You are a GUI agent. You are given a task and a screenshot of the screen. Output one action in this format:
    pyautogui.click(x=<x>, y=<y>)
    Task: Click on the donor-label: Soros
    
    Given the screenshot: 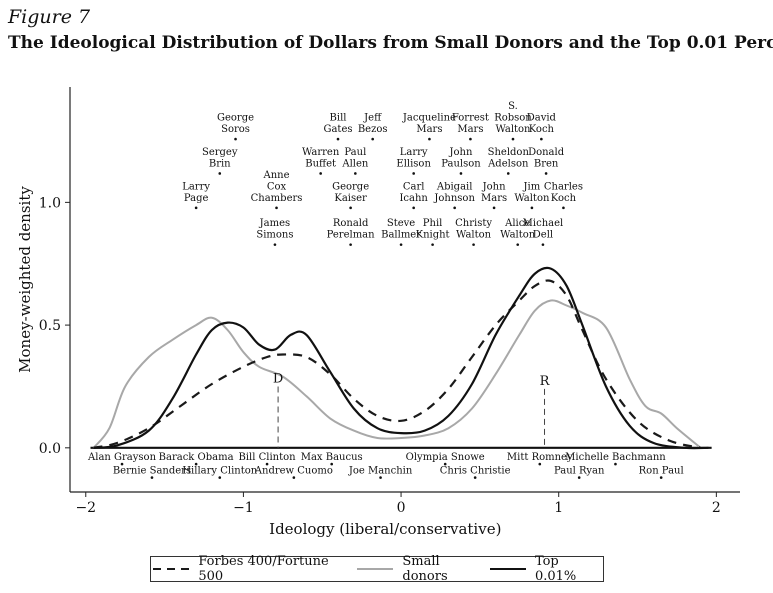 What is the action you would take?
    pyautogui.click(x=235, y=129)
    